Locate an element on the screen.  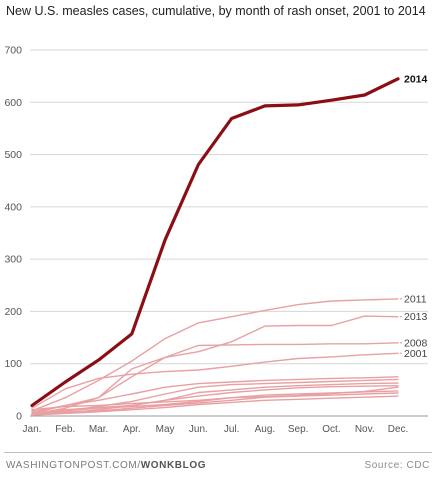
source-note: Source: CDC is located at coordinates (397, 465).